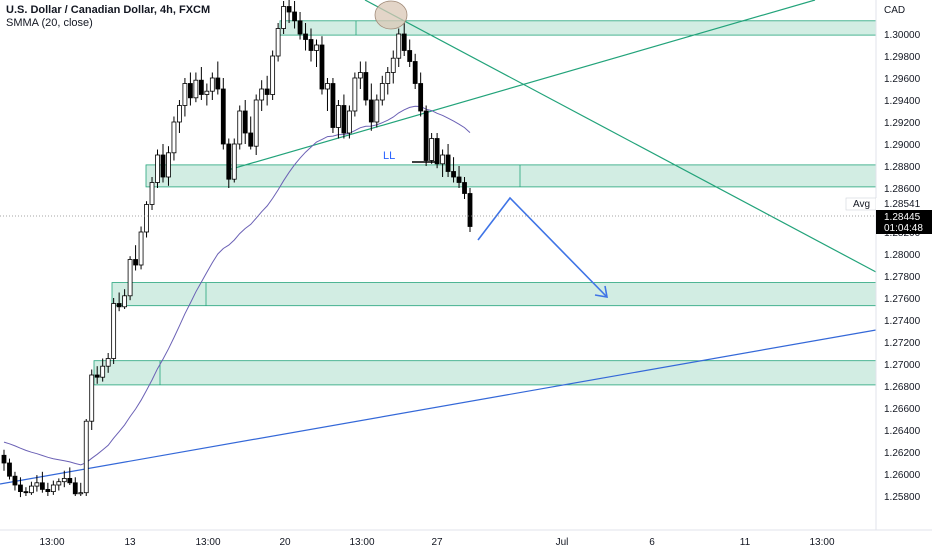 The height and width of the screenshot is (550, 932). Describe the element at coordinates (902, 343) in the screenshot. I see `price-tick-13: 1.27200` at that location.